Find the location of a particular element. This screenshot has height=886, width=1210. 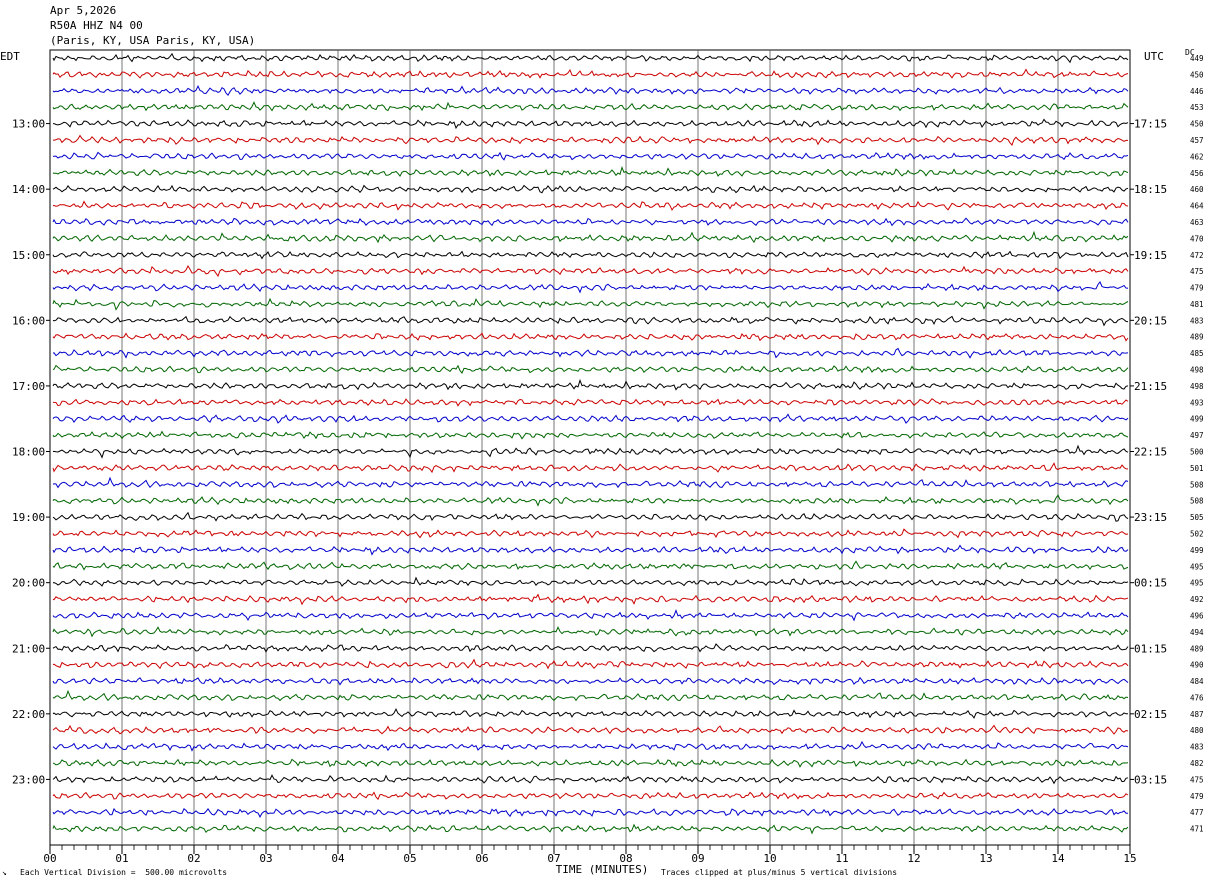

dc-offset-label: 477 is located at coordinates (1197, 812).